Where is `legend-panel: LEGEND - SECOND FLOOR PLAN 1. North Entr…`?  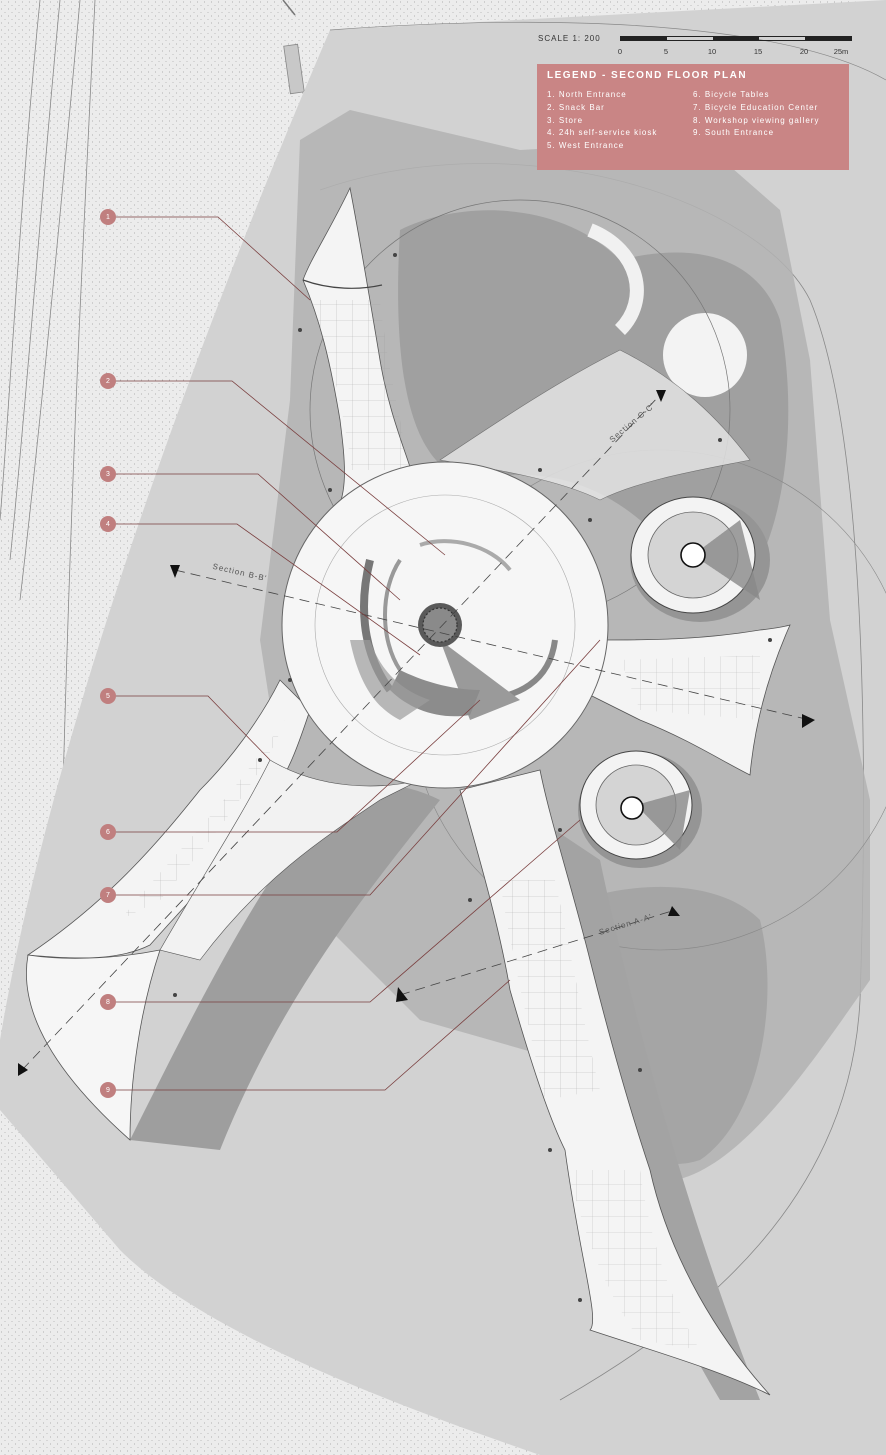 legend-panel: LEGEND - SECOND FLOOR PLAN 1. North Entr… is located at coordinates (693, 117).